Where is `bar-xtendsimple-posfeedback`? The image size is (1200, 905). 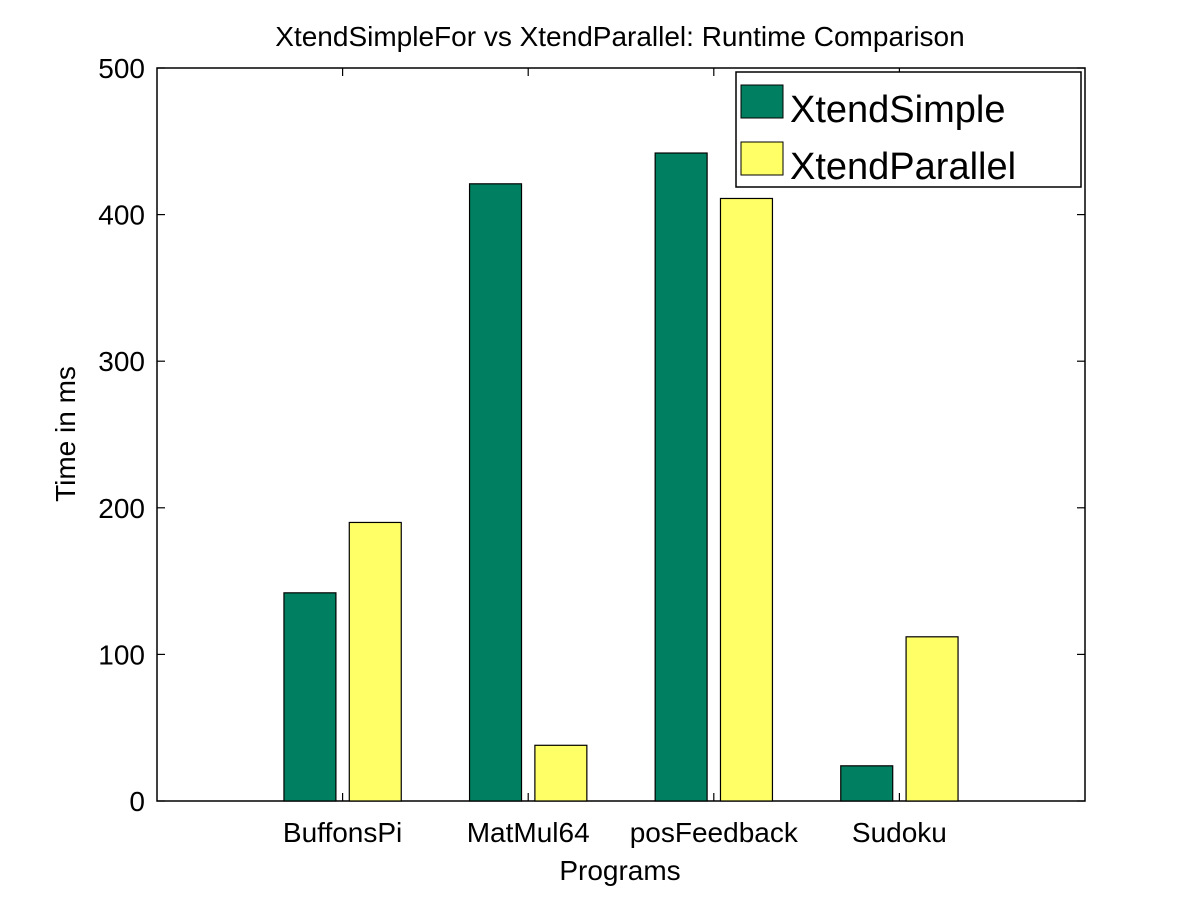
bar-xtendsimple-posfeedback is located at coordinates (681, 477).